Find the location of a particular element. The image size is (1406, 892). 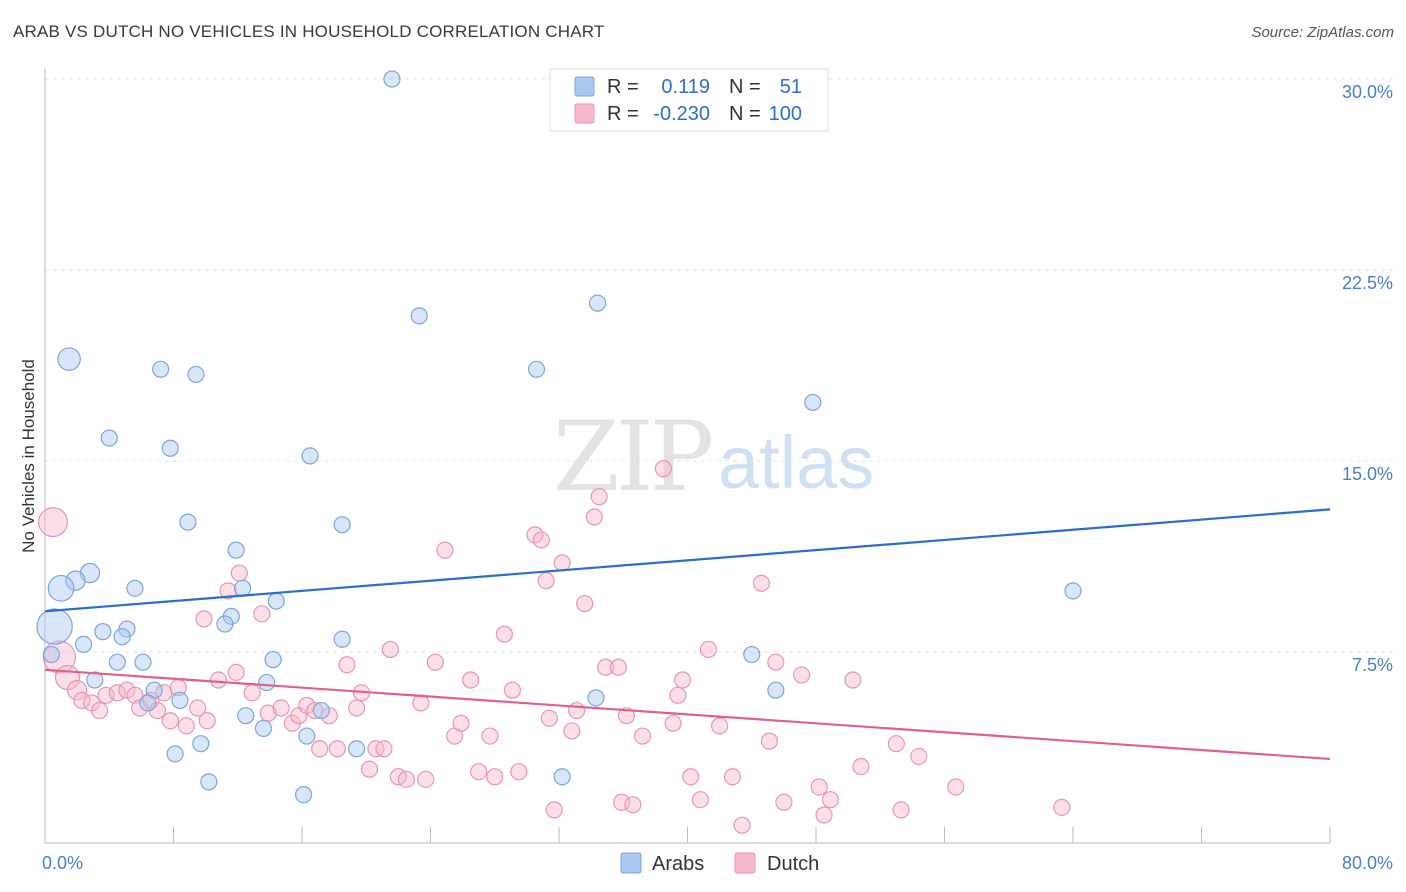

legend-r-value-dutch: -0.230 is located at coordinates (681, 114).